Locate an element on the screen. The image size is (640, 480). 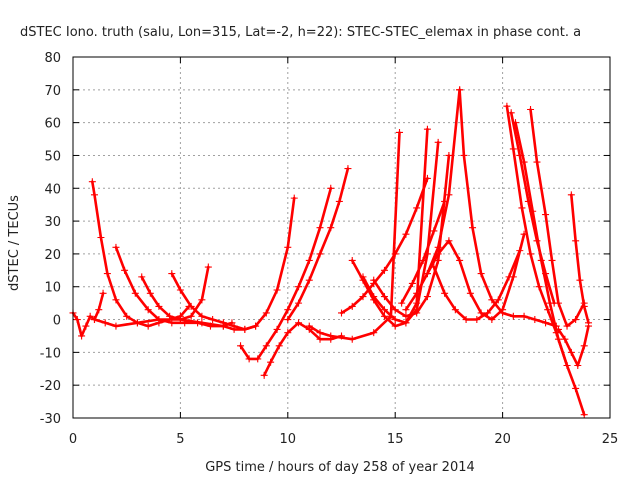
y-tick-label: 30 is located at coordinates (52, 222).